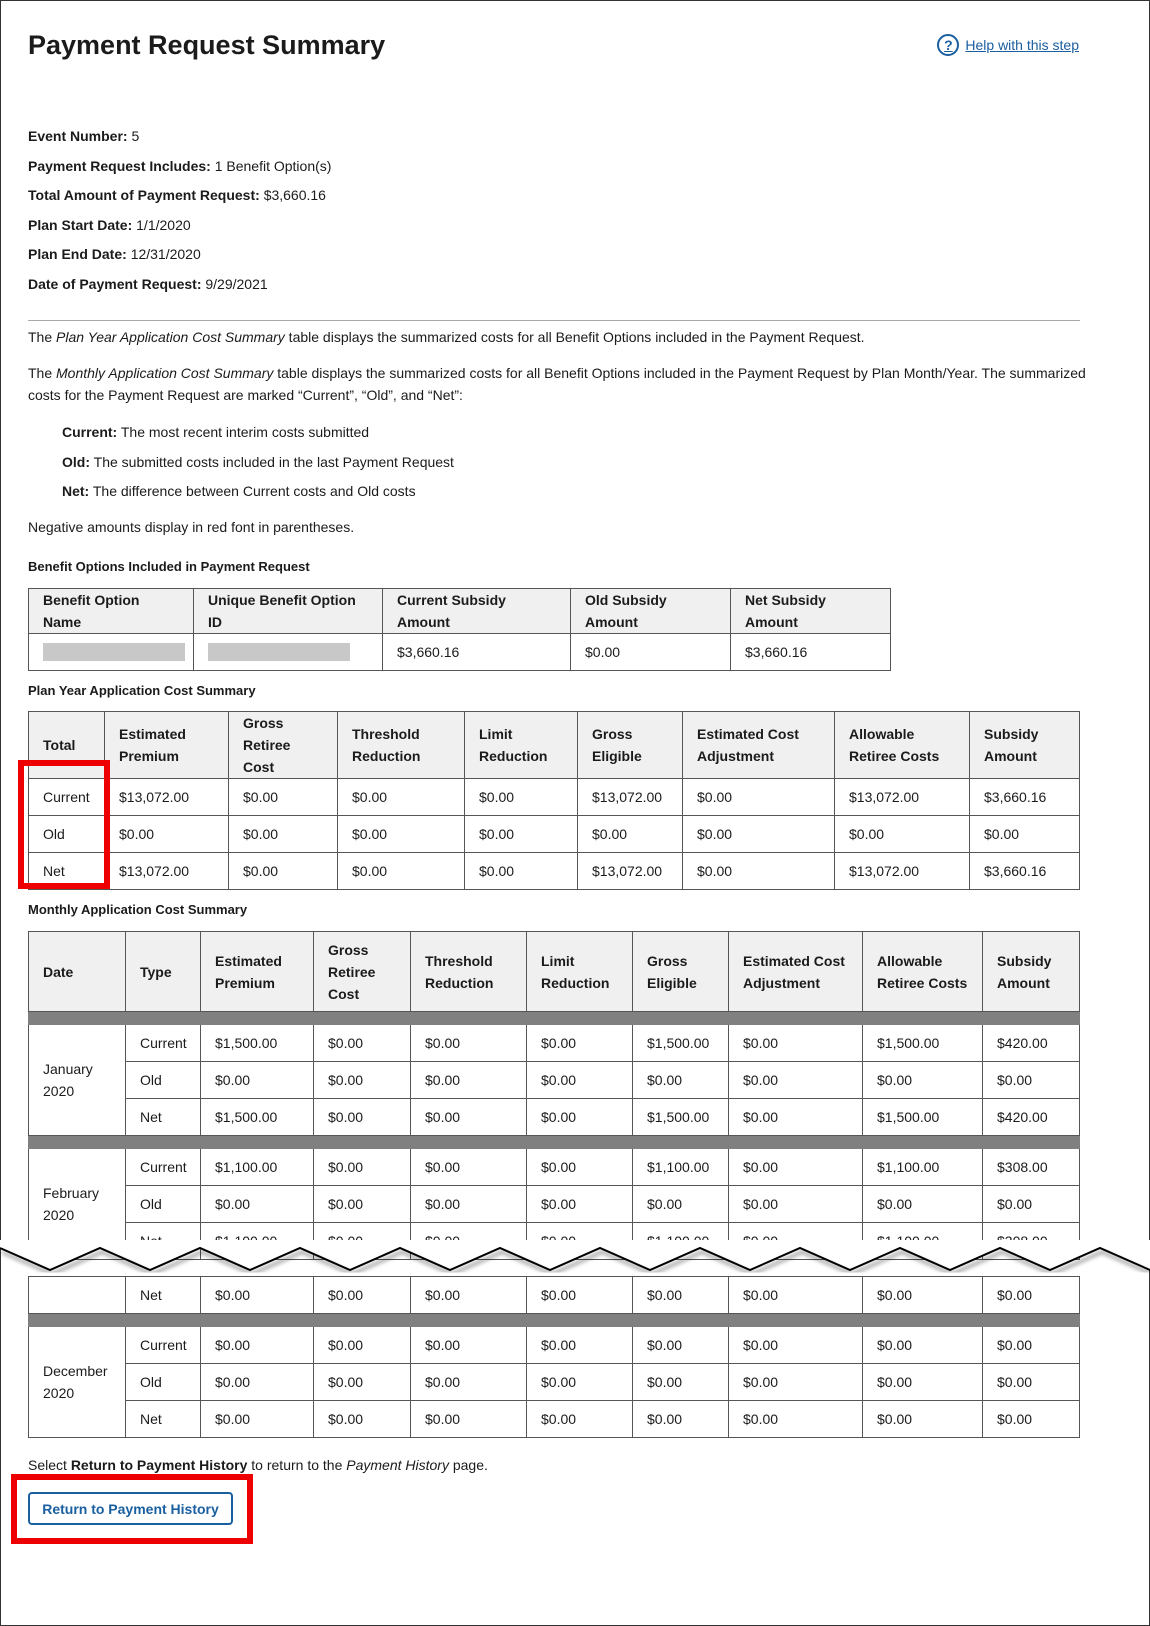 The image size is (1150, 1626). I want to click on column-header: Date, so click(77, 971).